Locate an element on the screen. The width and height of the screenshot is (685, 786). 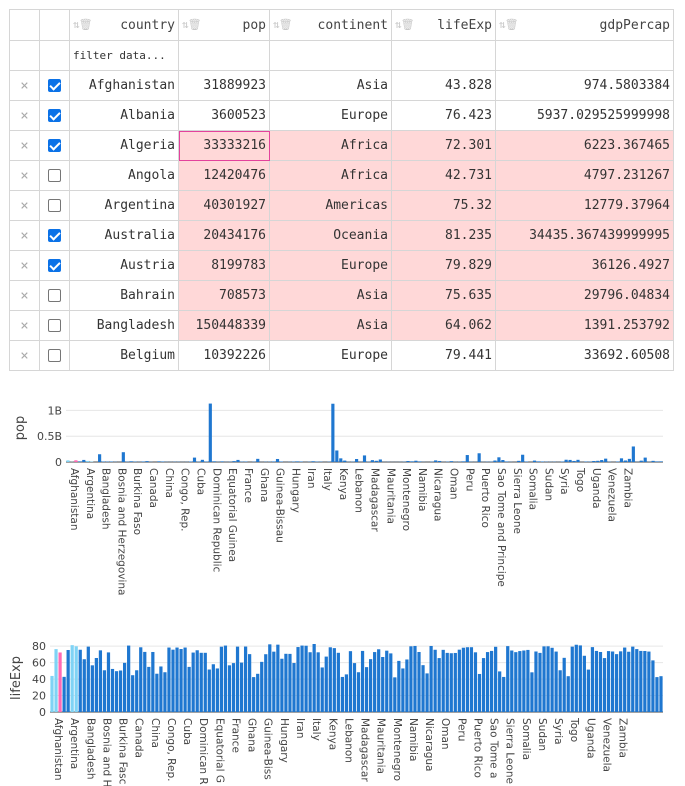
gdpPercap-filter-input is located at coordinates (584, 55).